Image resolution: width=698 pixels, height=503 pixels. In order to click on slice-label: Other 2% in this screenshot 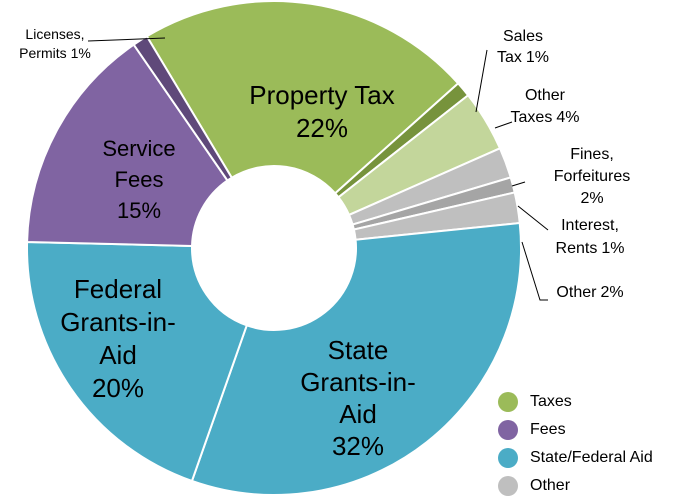, I will do `click(589, 292)`.